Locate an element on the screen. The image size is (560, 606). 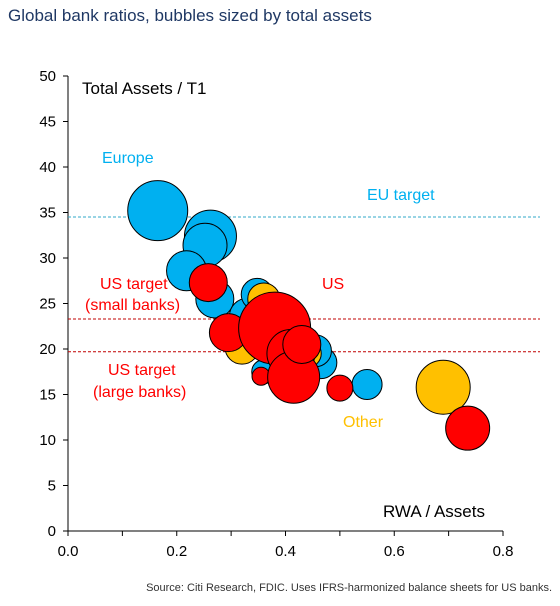
y-tick-label: 0 is located at coordinates (52, 531).